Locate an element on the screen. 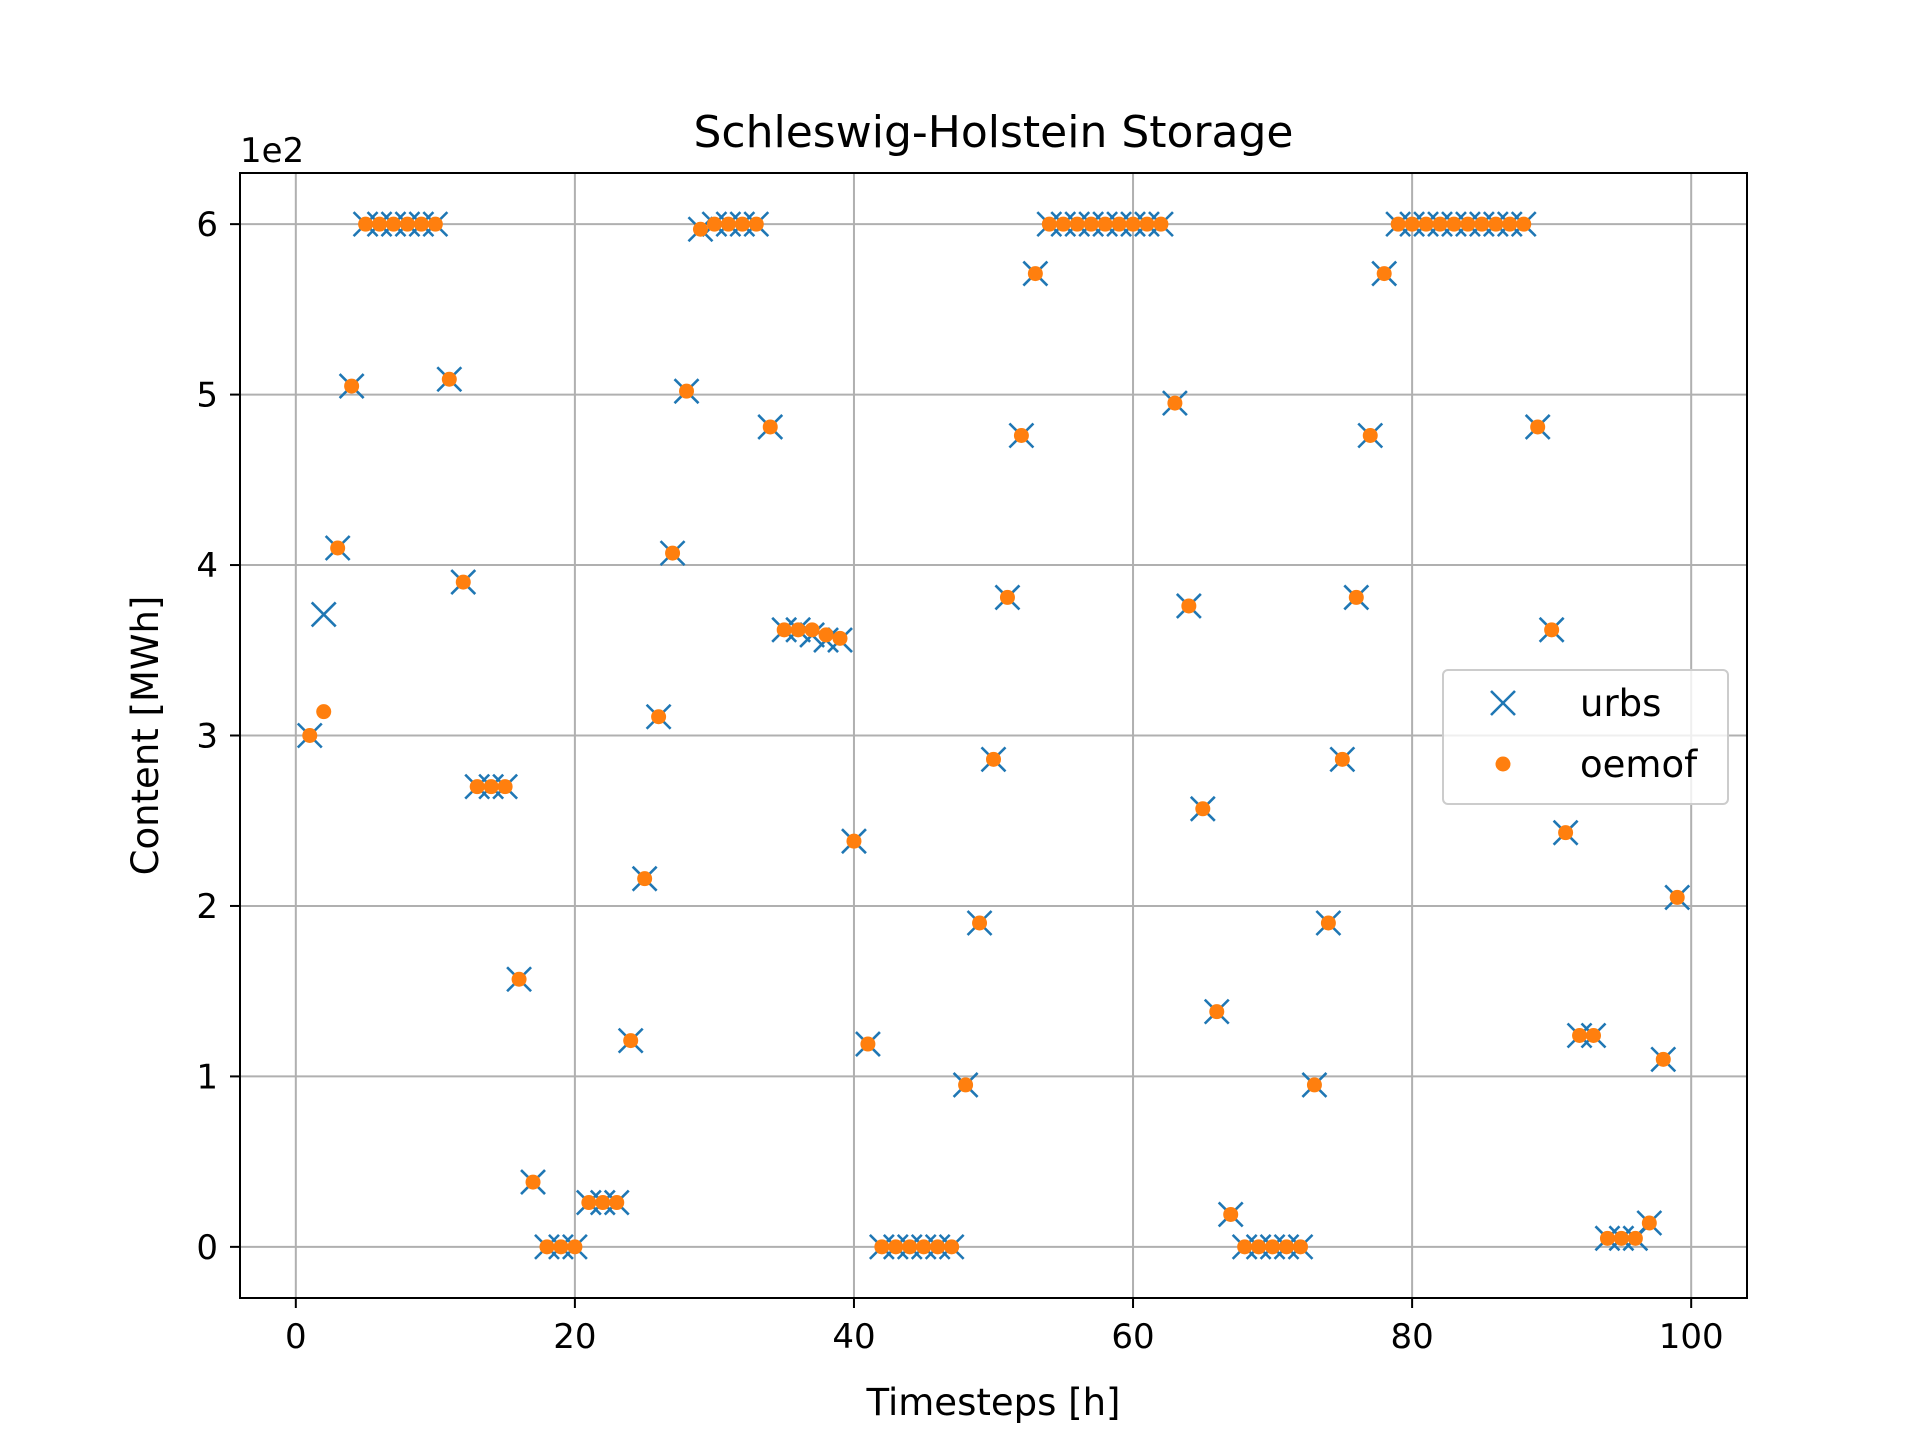 The image size is (1920, 1440). chart-title: Schleswig-Holstein Storage is located at coordinates (994, 132).